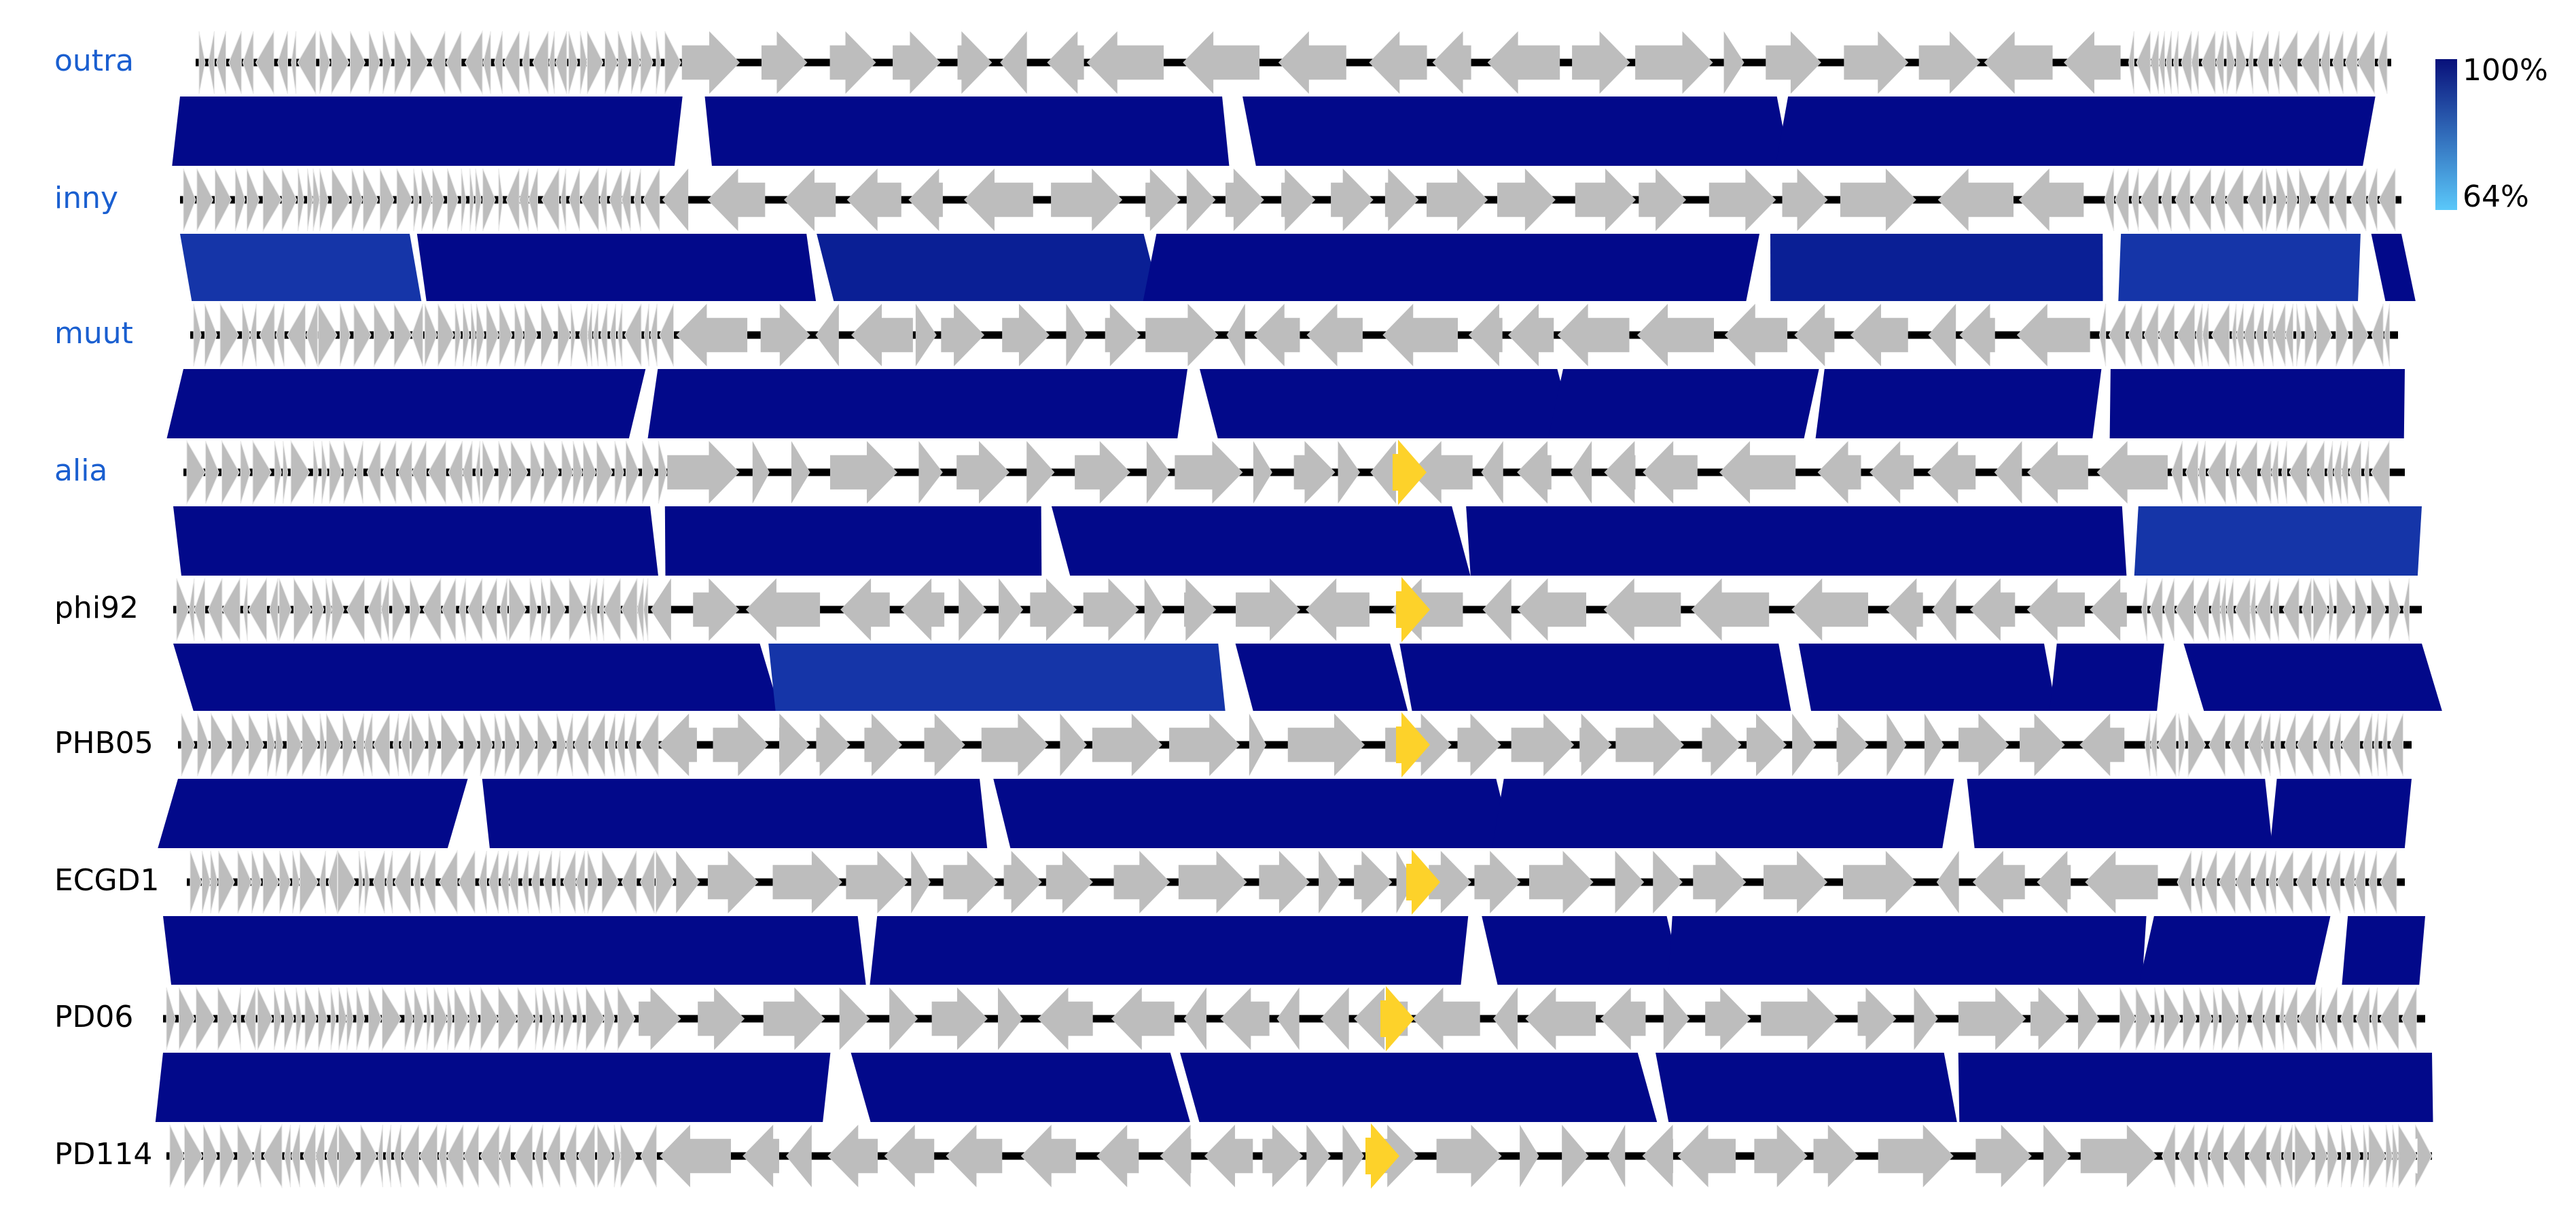 This screenshot has height=1226, width=2576. Describe the element at coordinates (80, 470) in the screenshot. I see `track-label: alia` at that location.